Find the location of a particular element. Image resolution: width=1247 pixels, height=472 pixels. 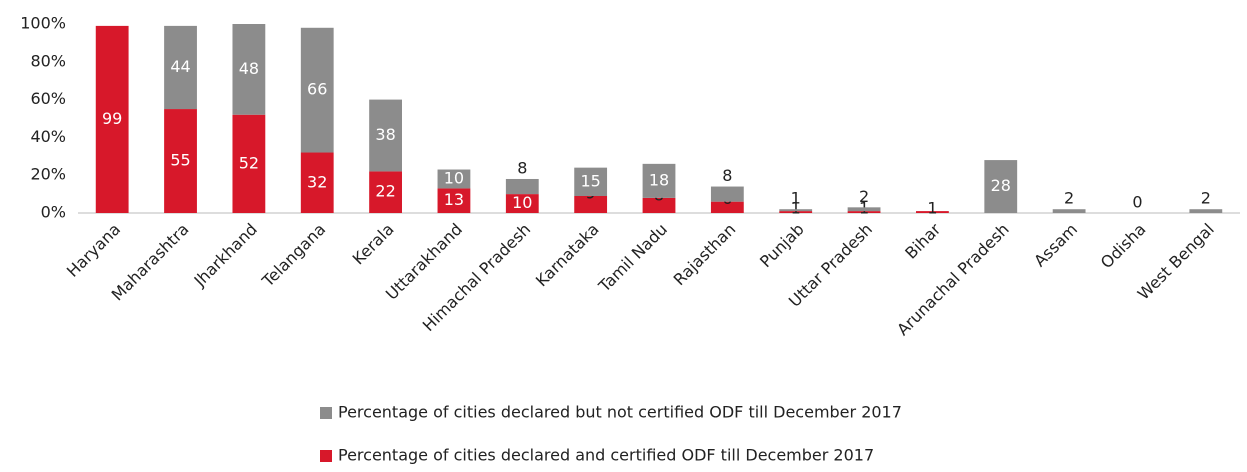

value-label: 32 is located at coordinates (317, 181).